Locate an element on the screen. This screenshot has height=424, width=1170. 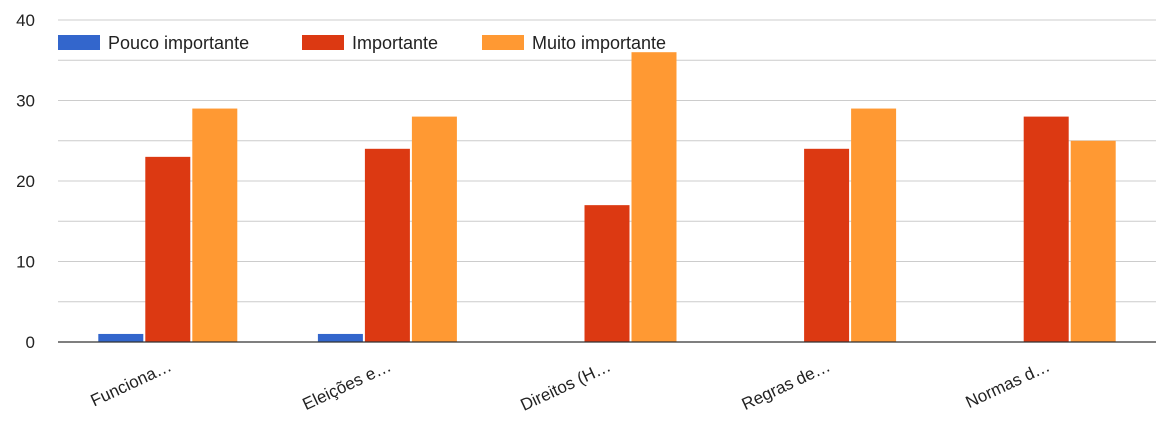
y-tick-label: 20 is located at coordinates (25, 181).